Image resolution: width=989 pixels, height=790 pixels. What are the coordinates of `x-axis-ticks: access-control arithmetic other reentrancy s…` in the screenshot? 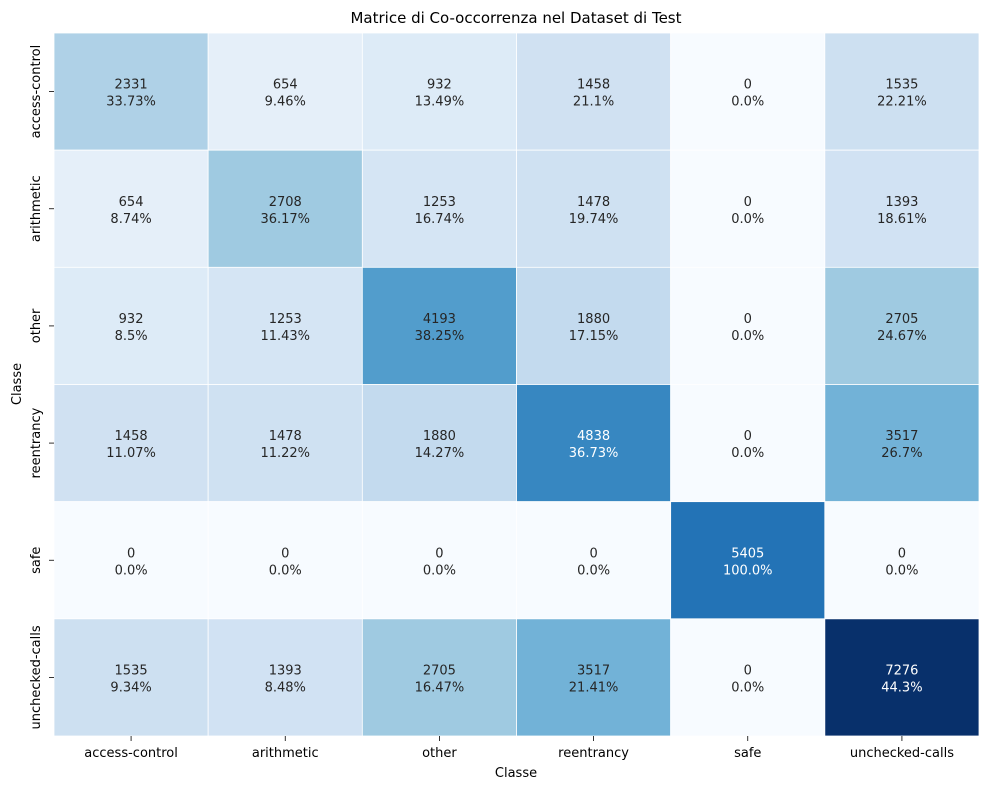 It's located at (519, 748).